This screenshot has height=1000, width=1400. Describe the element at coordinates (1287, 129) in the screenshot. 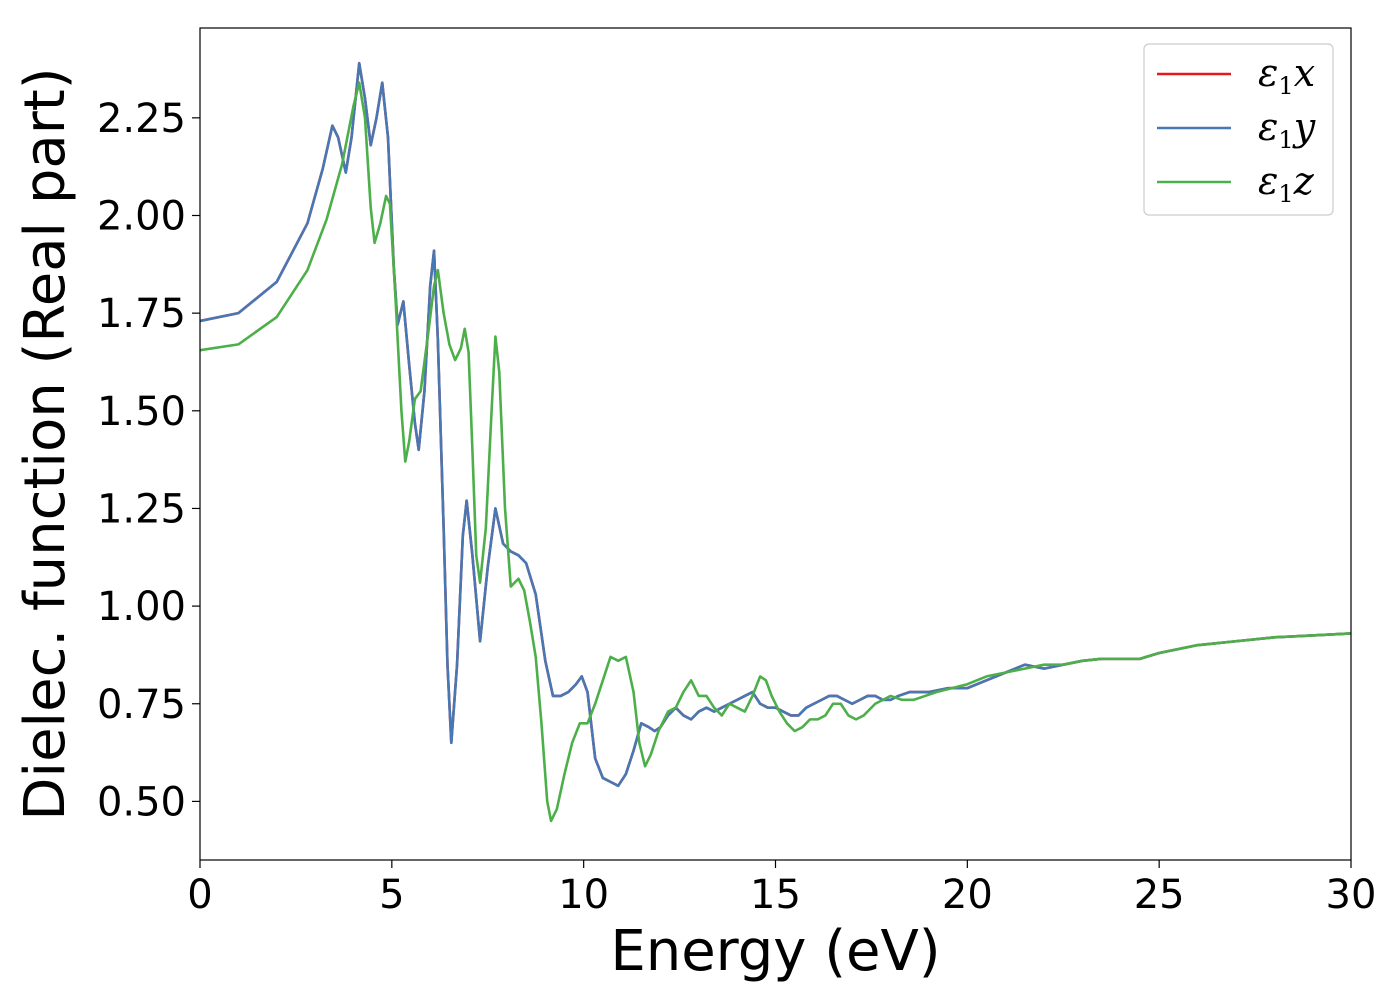

I see `legend-label-y: ε1y` at that location.